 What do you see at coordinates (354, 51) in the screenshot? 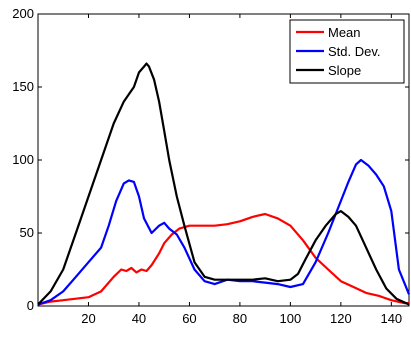
I see `legend-label: Std. Dev.` at bounding box center [354, 51].